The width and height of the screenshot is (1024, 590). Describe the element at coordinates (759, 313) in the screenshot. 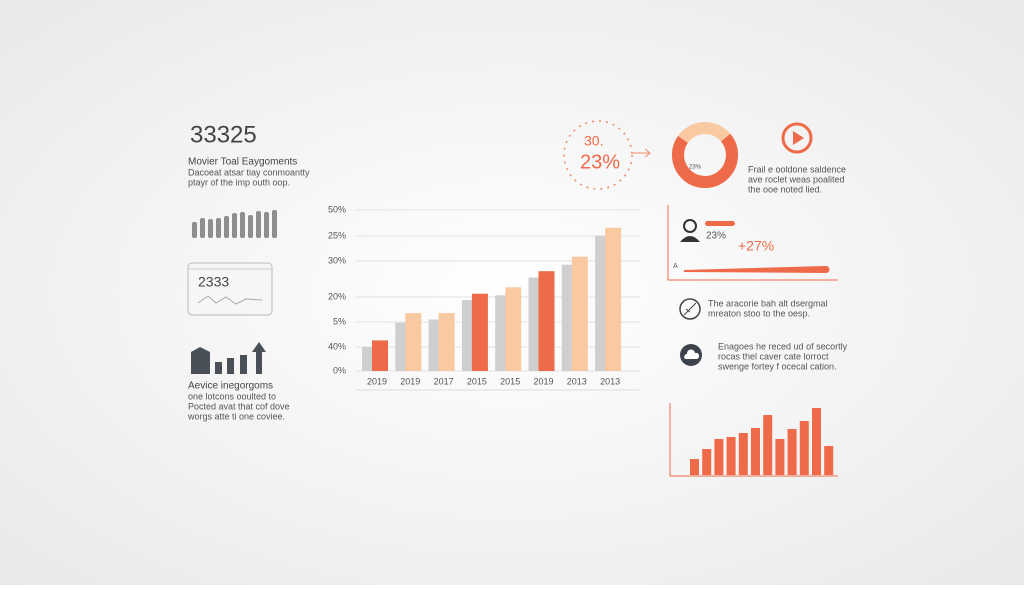

I see `note-line: mreaton stoo to the oesp.` at that location.